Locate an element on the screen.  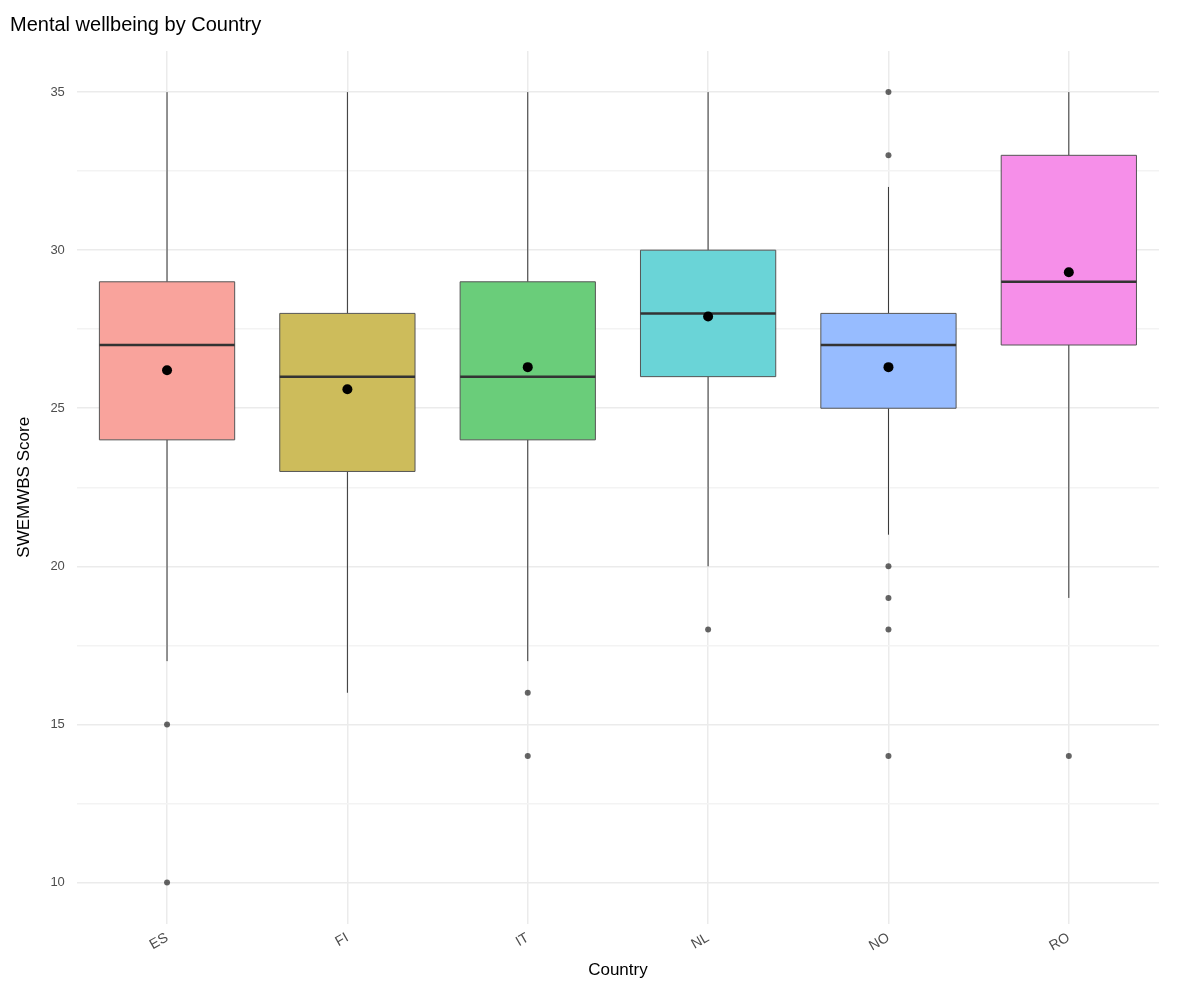
chart-title: Mental wellbeing by Country is located at coordinates (136, 23).